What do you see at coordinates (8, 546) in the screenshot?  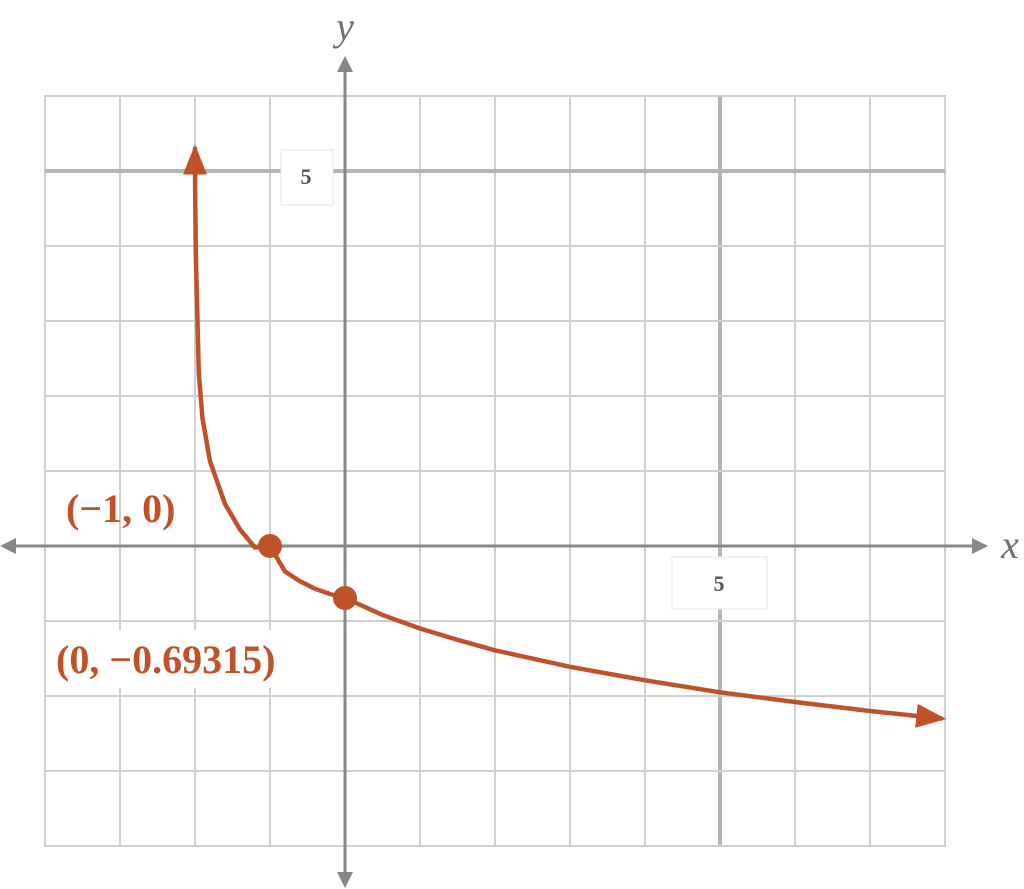 I see `x-axis-left-arrow` at bounding box center [8, 546].